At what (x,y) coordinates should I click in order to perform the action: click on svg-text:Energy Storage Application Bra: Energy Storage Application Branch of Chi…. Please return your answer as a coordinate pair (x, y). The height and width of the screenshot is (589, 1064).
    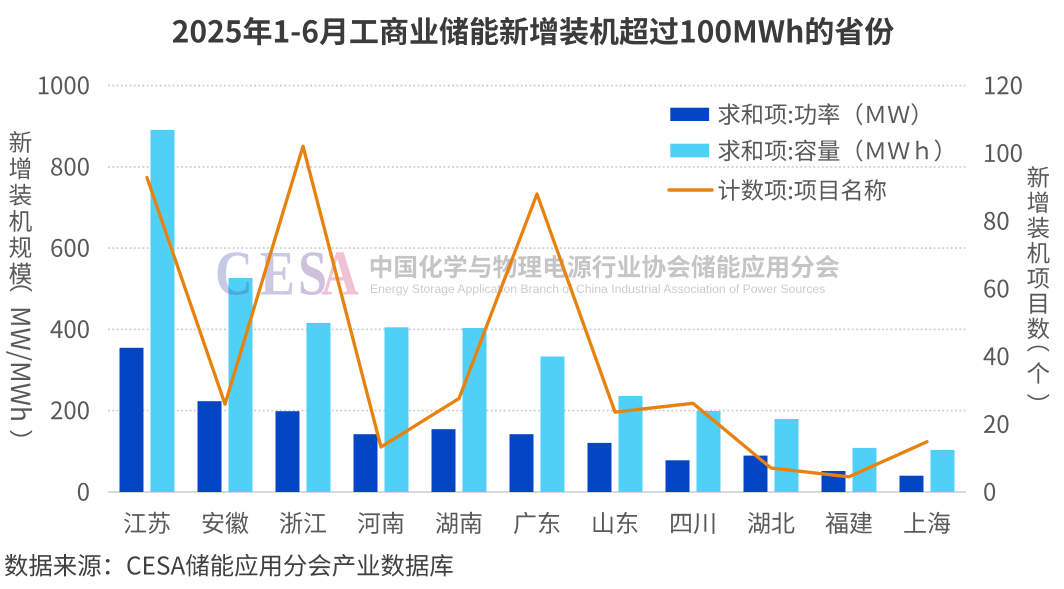
    Looking at the image, I should click on (597, 289).